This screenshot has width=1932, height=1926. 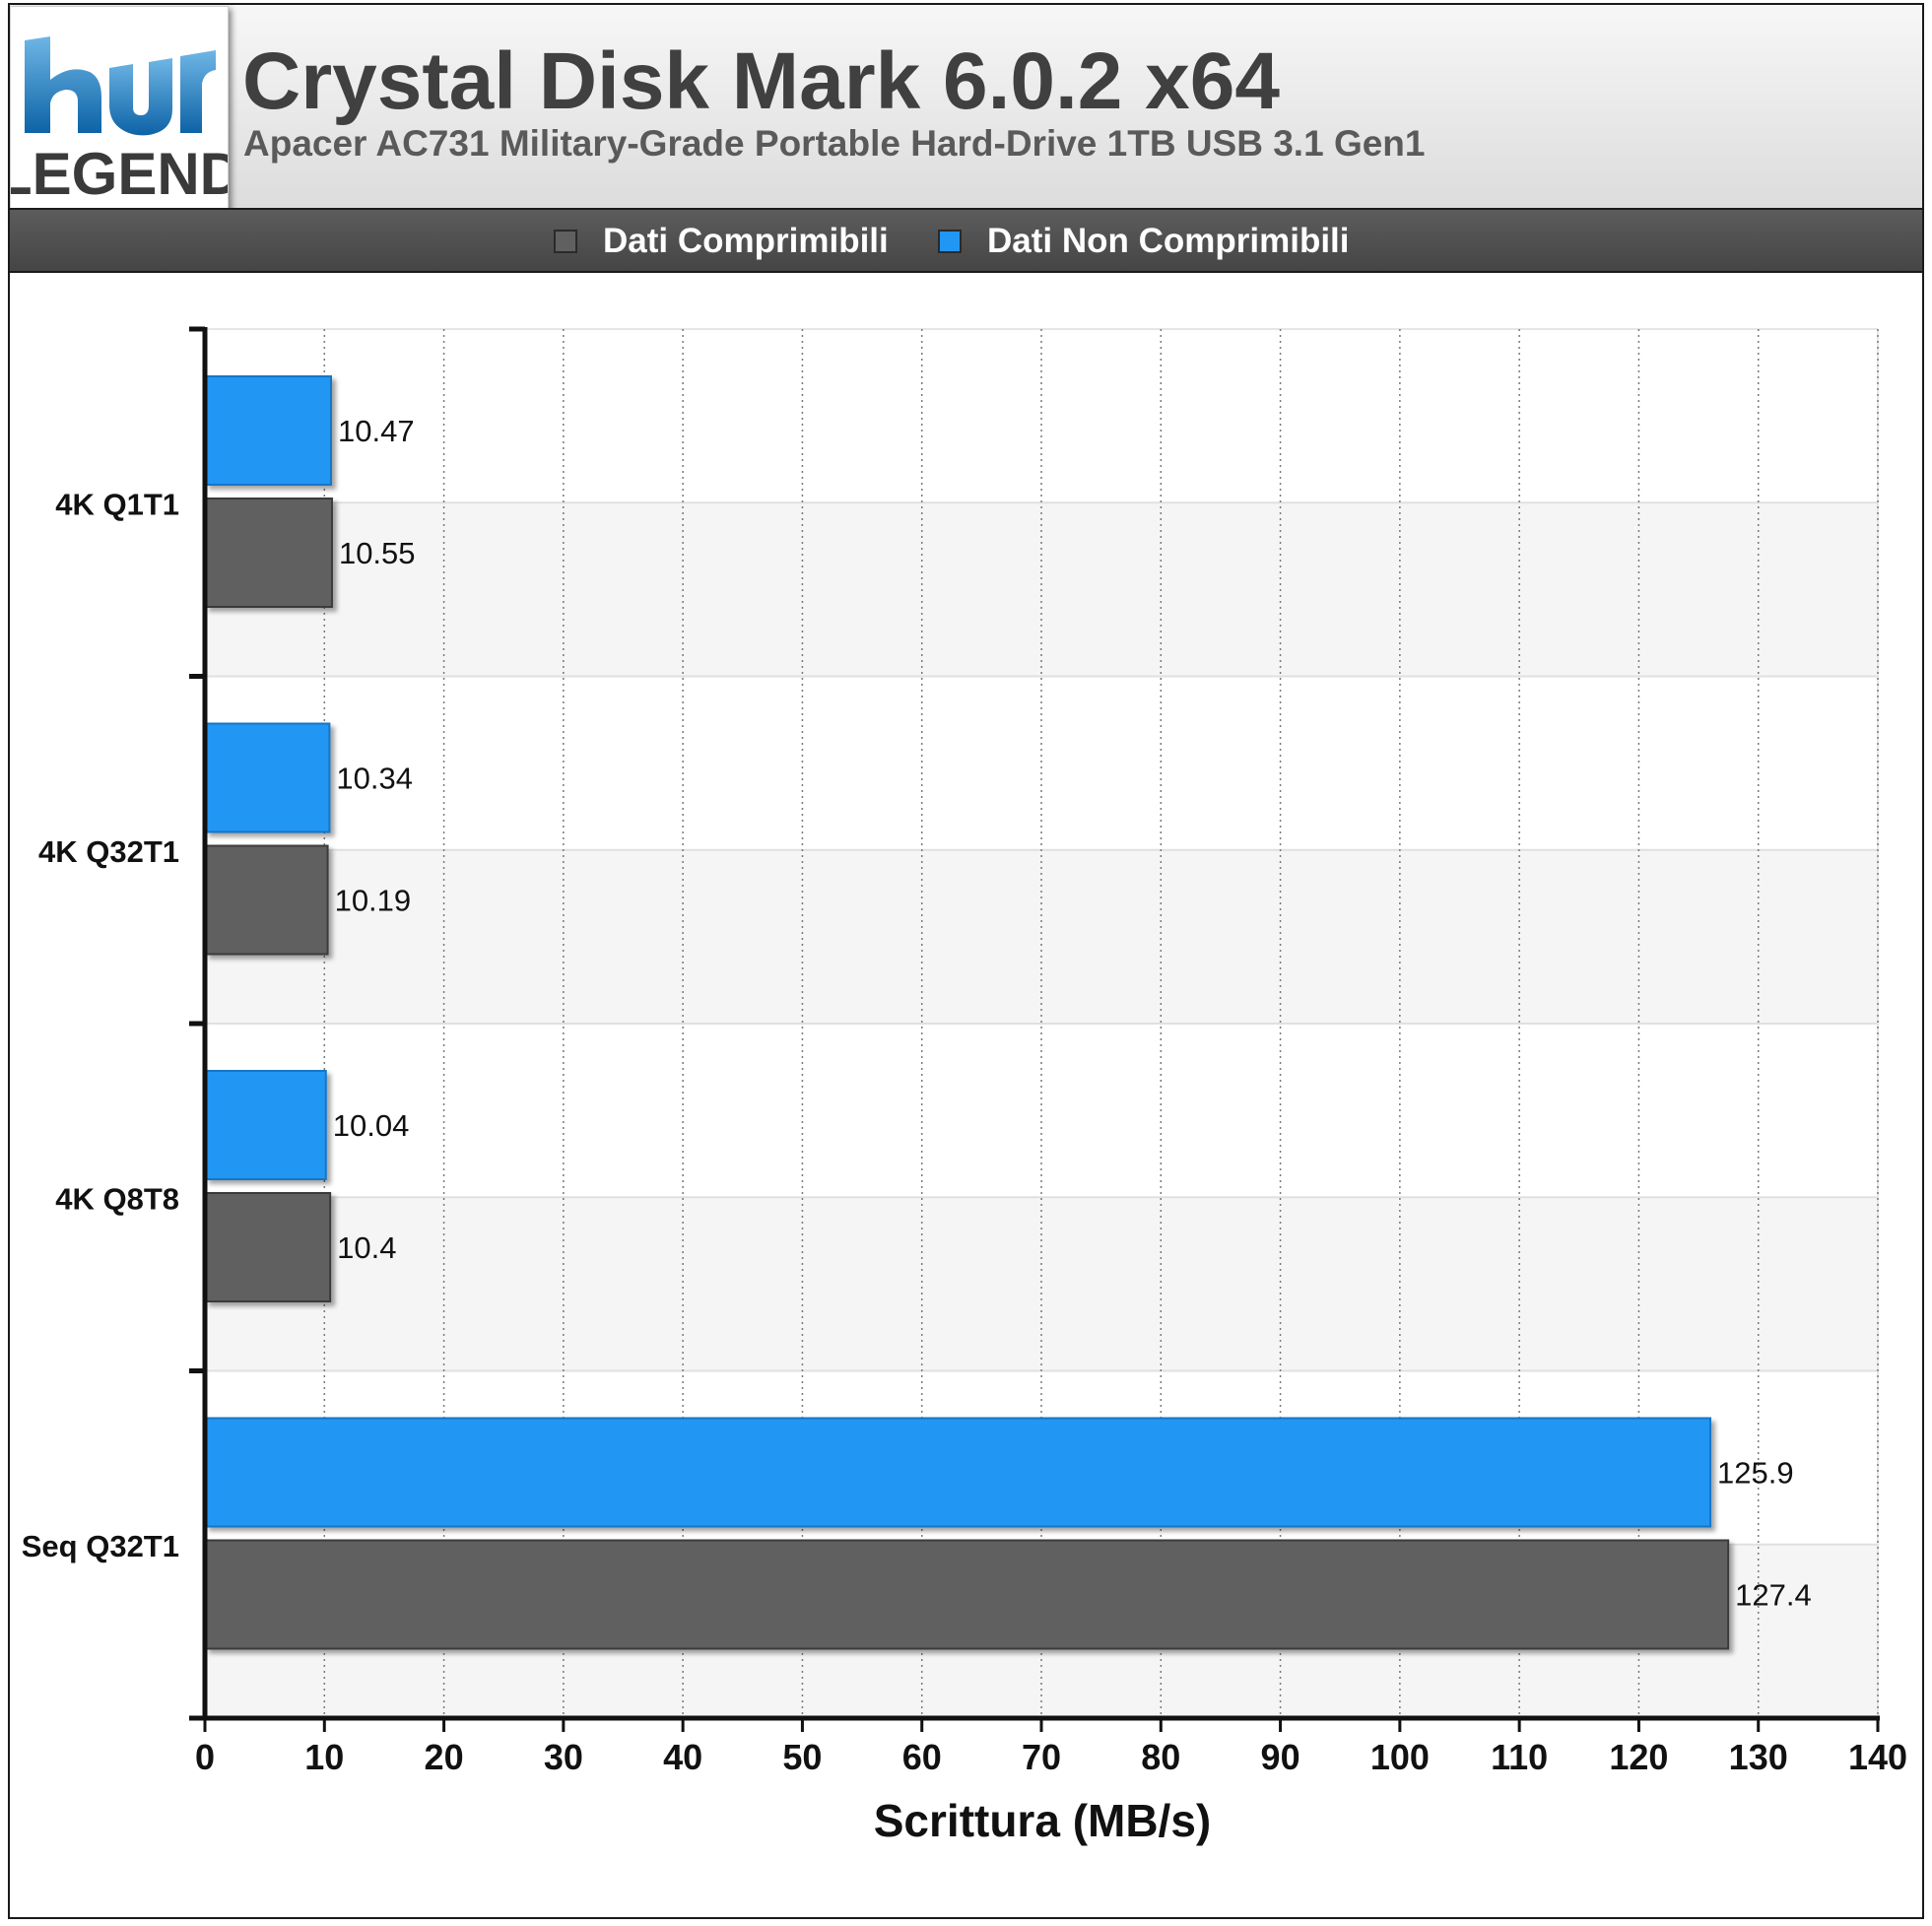 I want to click on site-logo: LEGEND, so click(x=121, y=114).